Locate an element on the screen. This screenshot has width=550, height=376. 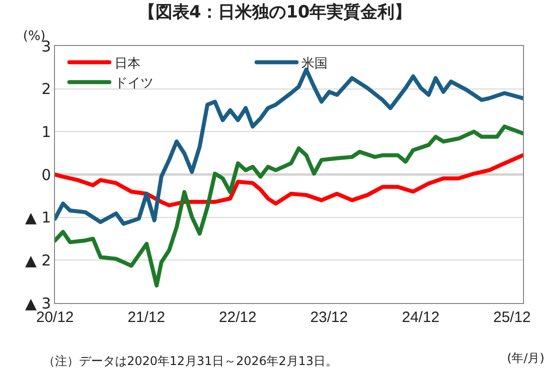
x-tick-label: 24/12 is located at coordinates (421, 317).